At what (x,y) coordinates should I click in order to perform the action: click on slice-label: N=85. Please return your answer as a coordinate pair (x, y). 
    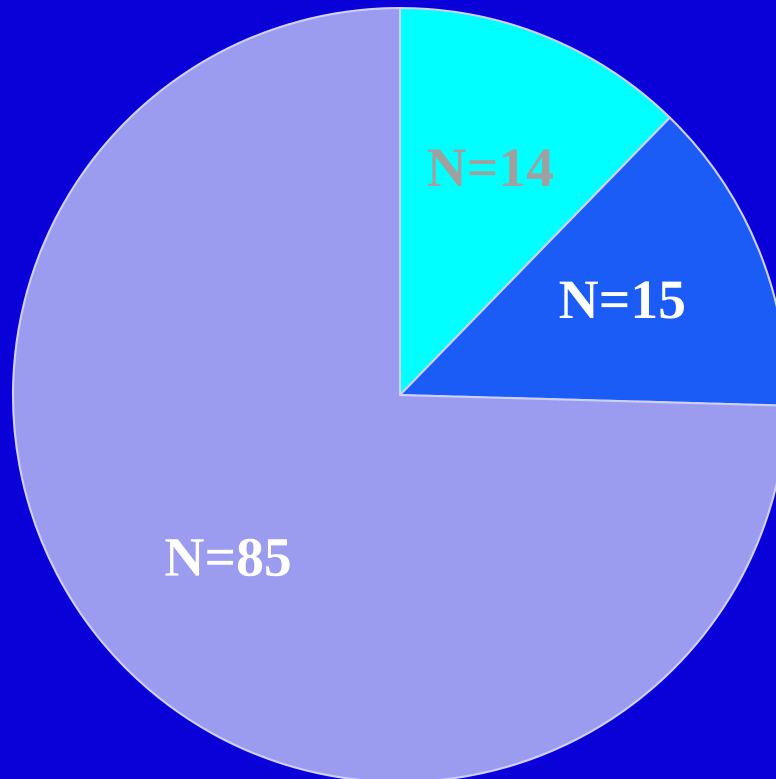
    Looking at the image, I should click on (227, 557).